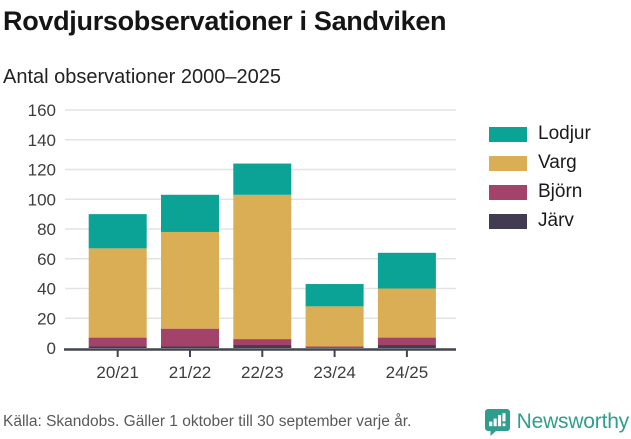  What do you see at coordinates (46, 318) in the screenshot?
I see `y-axis-tick-label: 20` at bounding box center [46, 318].